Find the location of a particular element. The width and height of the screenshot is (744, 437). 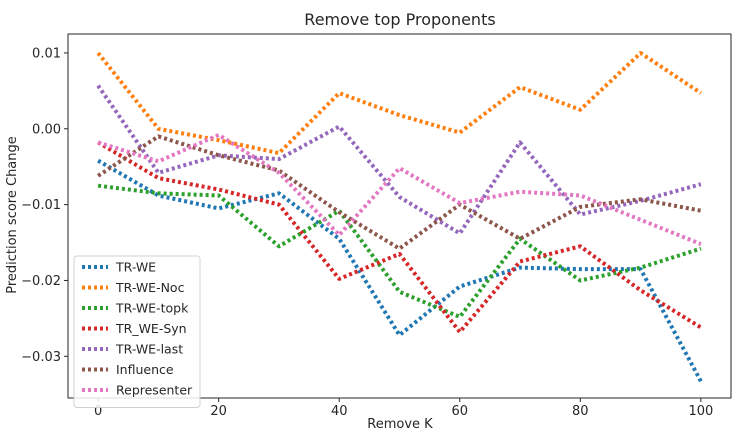

legend-entry-label: TR-WE-last is located at coordinates (149, 349).